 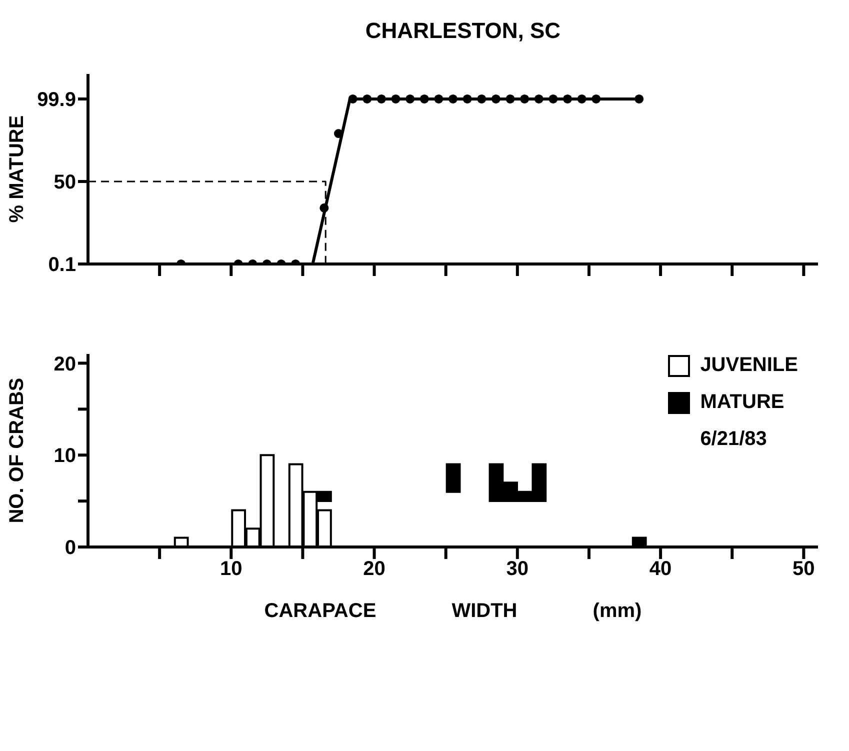 I want to click on x-tick-label: 50, so click(x=803, y=569).